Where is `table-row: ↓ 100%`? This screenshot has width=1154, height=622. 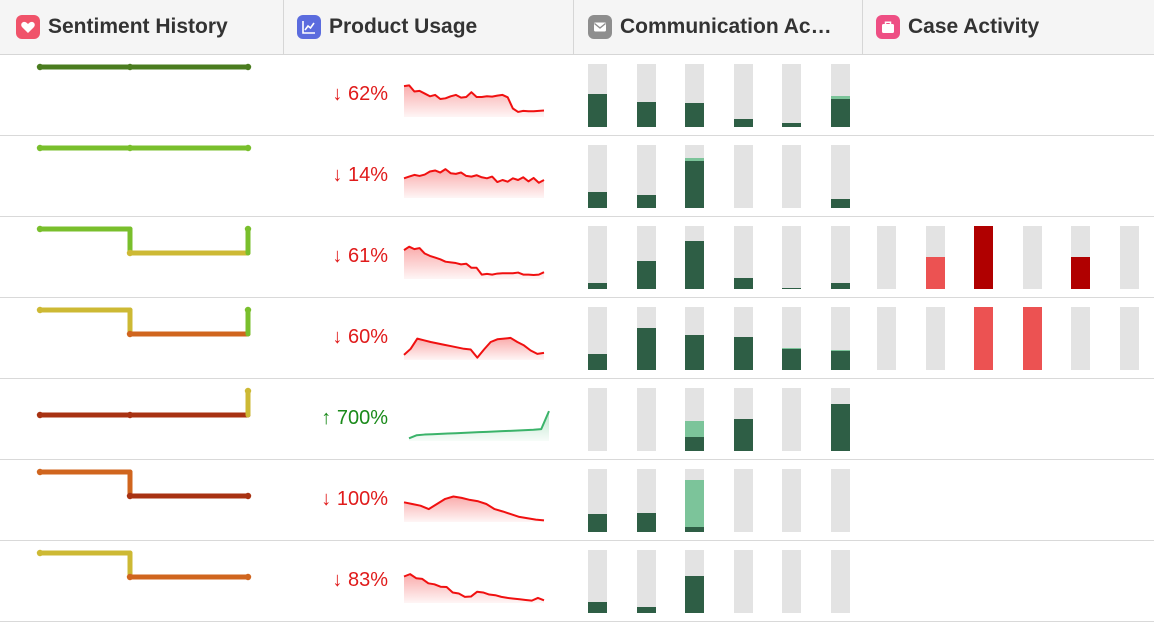 table-row: ↓ 100% is located at coordinates (577, 500).